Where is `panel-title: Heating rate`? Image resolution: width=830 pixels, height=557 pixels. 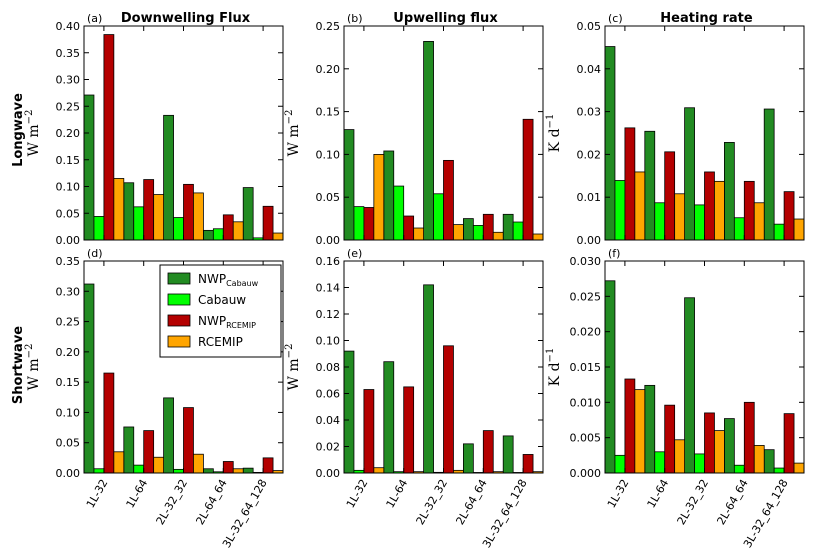 panel-title: Heating rate is located at coordinates (706, 18).